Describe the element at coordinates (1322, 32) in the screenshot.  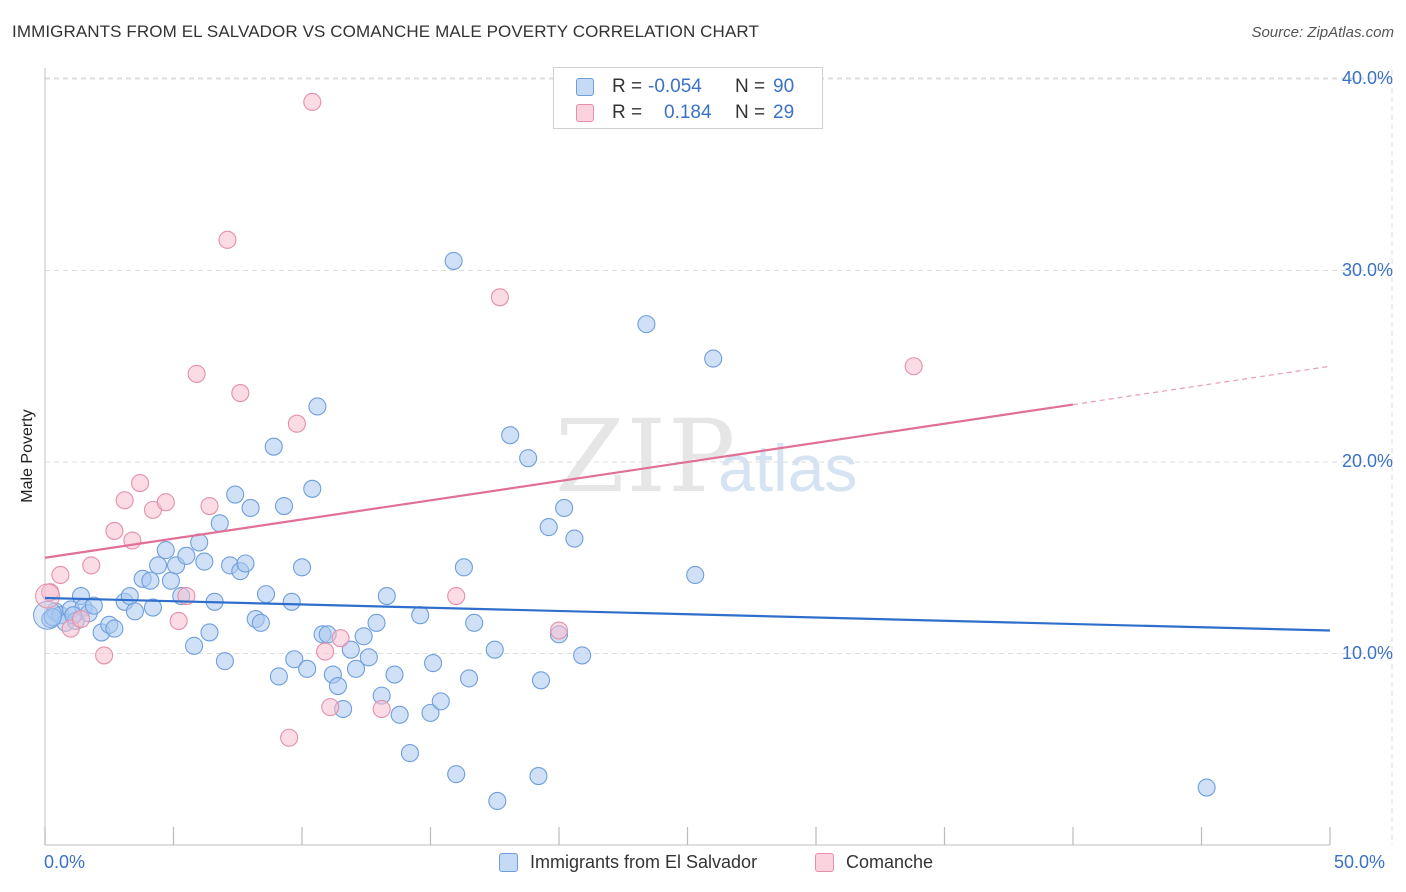
I see `chart-source: Source: ZipAtlas.com` at that location.